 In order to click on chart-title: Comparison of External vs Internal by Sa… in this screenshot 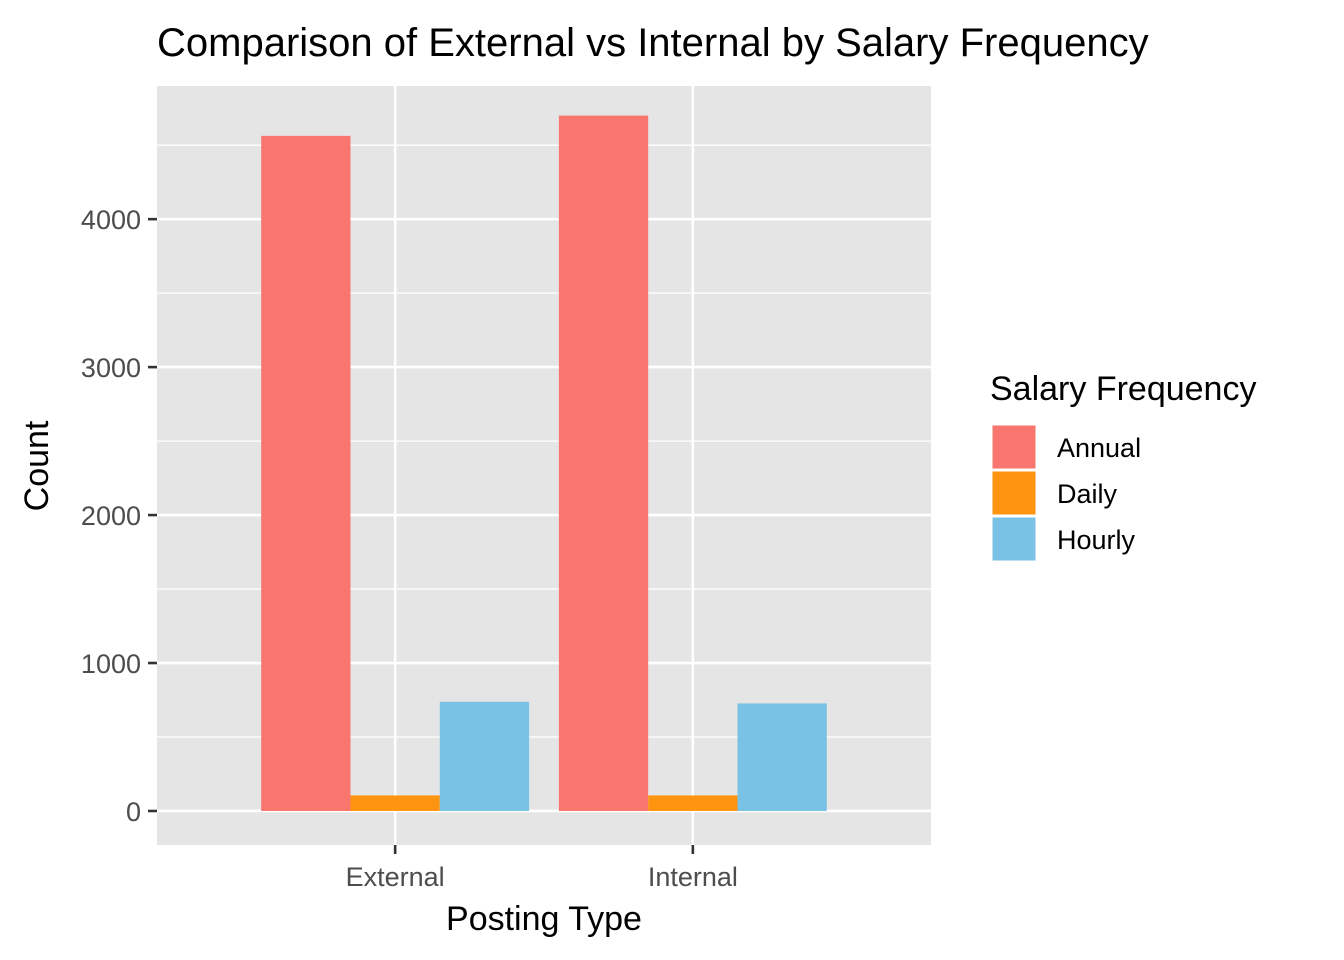, I will do `click(653, 43)`.